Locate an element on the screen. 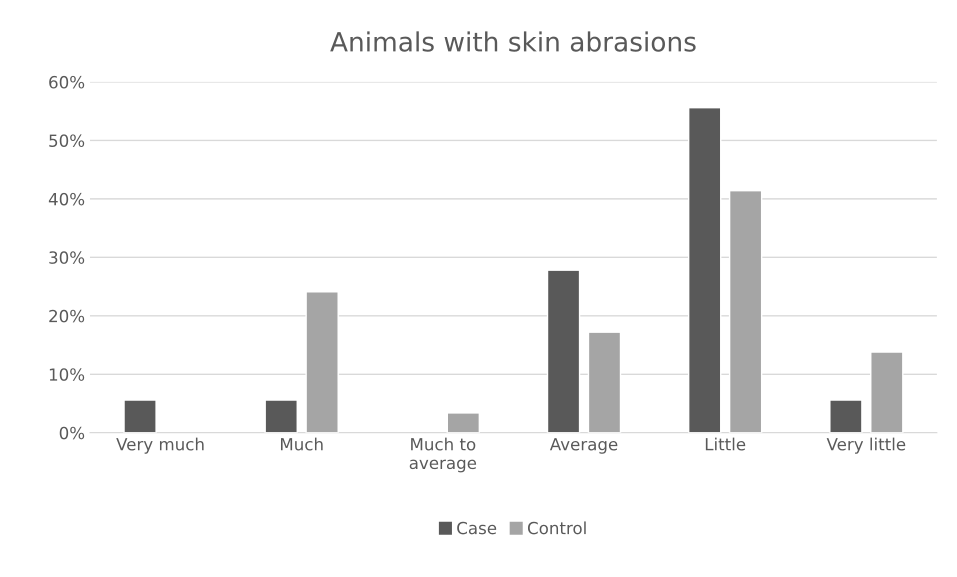  y-tick-label: 10% is located at coordinates (67, 374).